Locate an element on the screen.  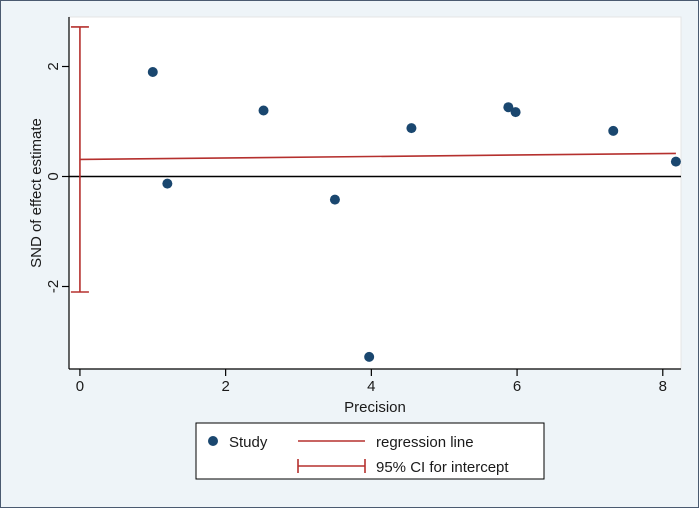
x-tick-label: 8 is located at coordinates (663, 386).